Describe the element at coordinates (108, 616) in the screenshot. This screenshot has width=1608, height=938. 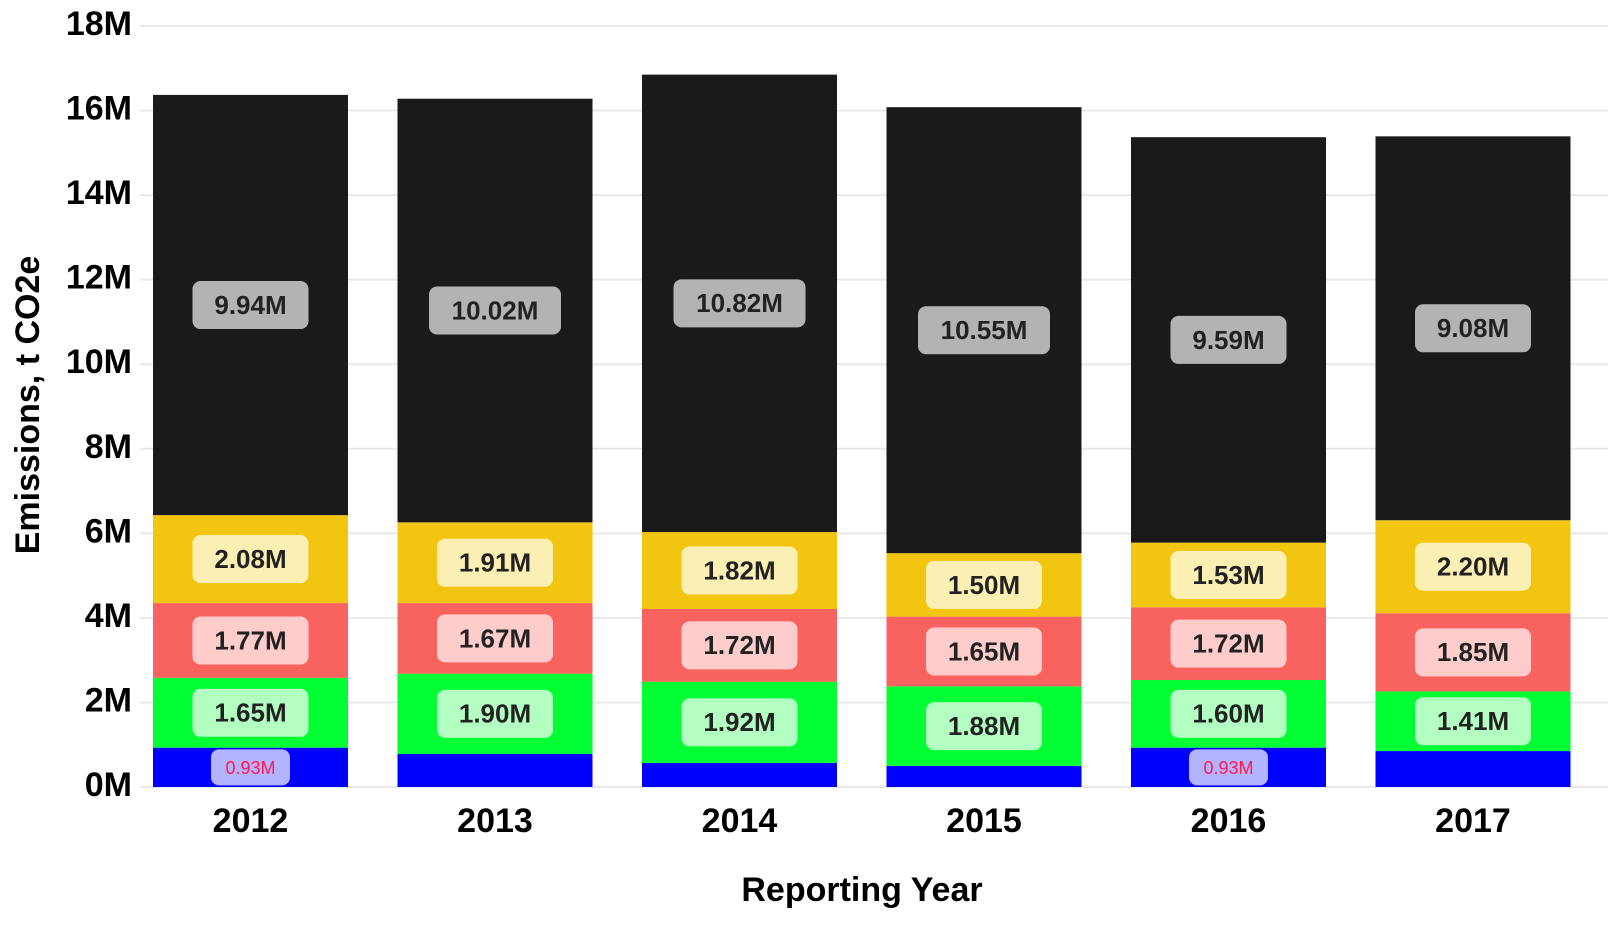
I see `y-tick-label: 4M` at that location.